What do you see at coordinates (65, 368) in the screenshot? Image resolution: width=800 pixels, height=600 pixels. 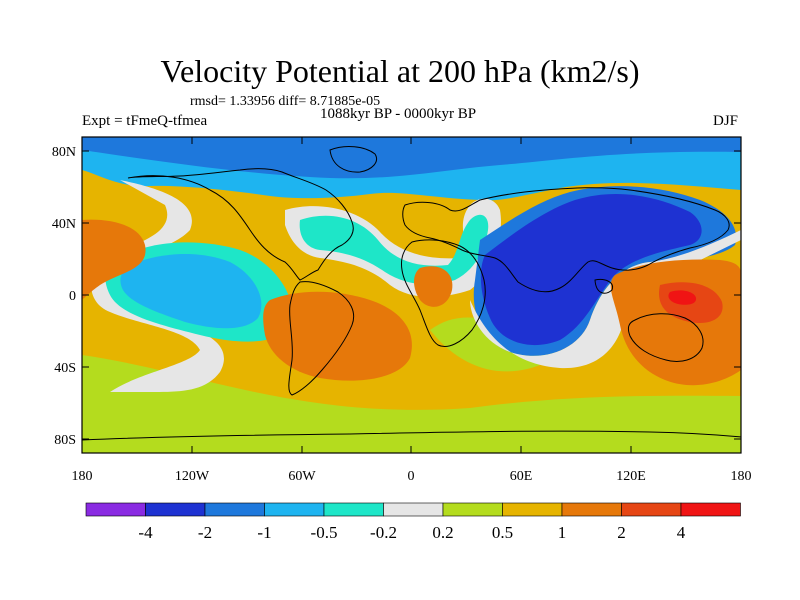 I see `lat-label-40s: 40S` at bounding box center [65, 368].